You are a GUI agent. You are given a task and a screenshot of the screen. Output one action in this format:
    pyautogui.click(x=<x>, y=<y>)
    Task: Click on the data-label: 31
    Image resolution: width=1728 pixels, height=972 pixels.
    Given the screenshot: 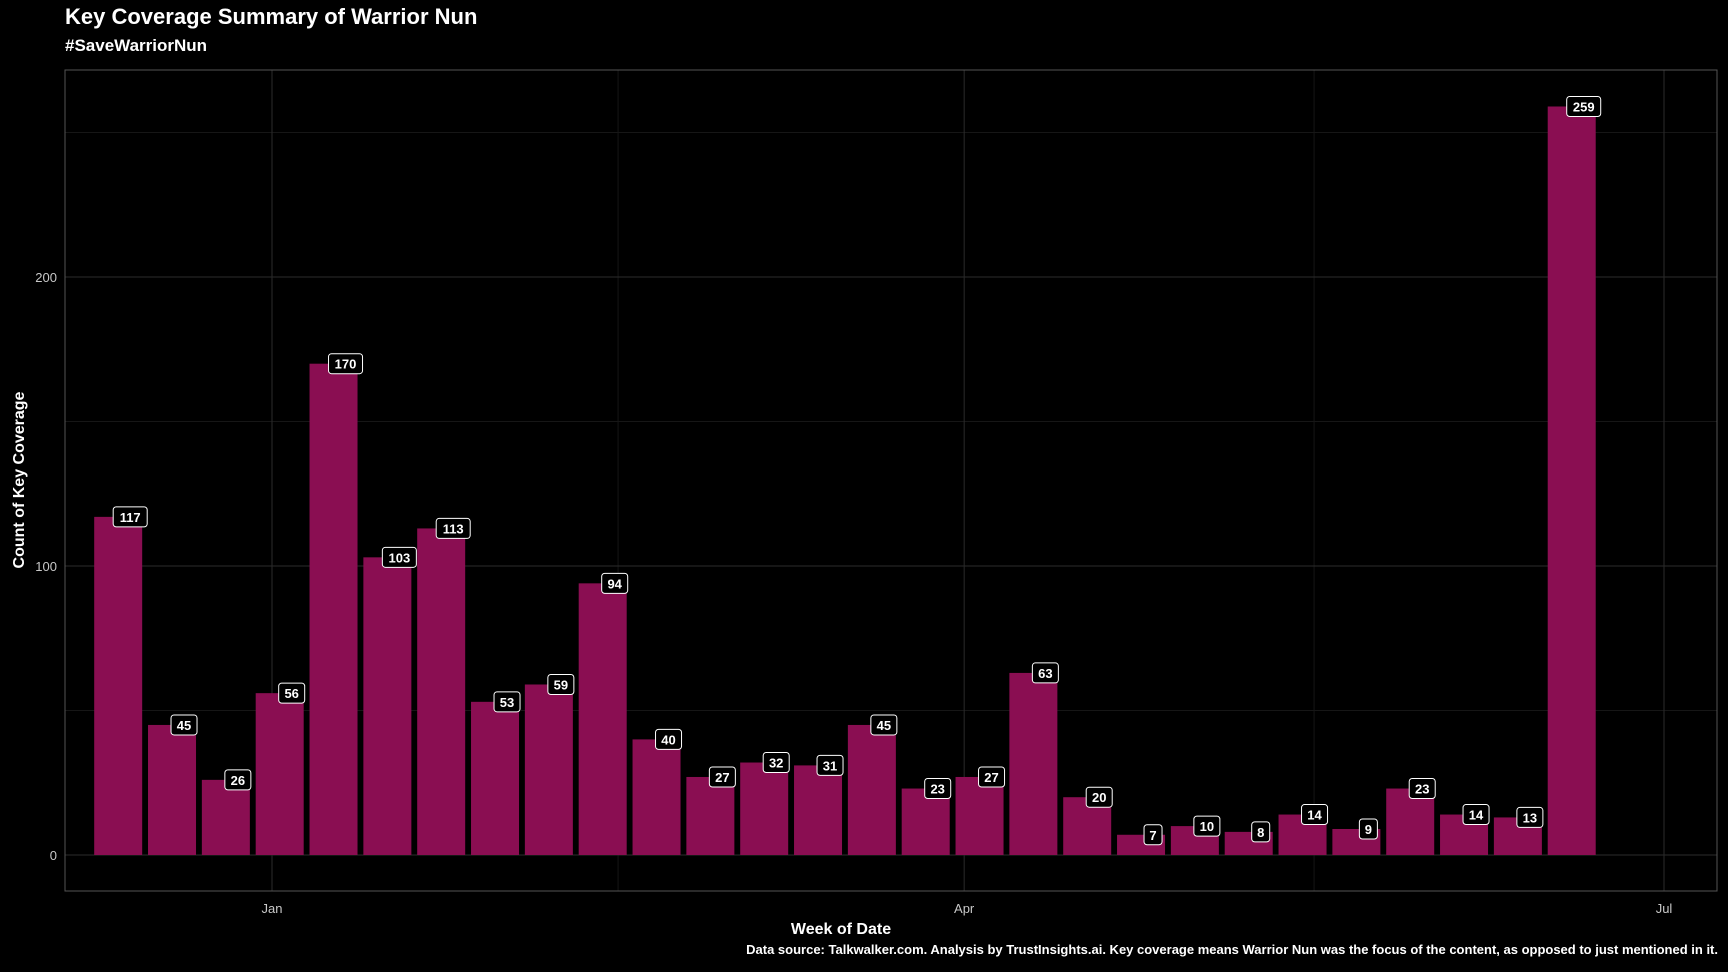 What is the action you would take?
    pyautogui.click(x=830, y=765)
    